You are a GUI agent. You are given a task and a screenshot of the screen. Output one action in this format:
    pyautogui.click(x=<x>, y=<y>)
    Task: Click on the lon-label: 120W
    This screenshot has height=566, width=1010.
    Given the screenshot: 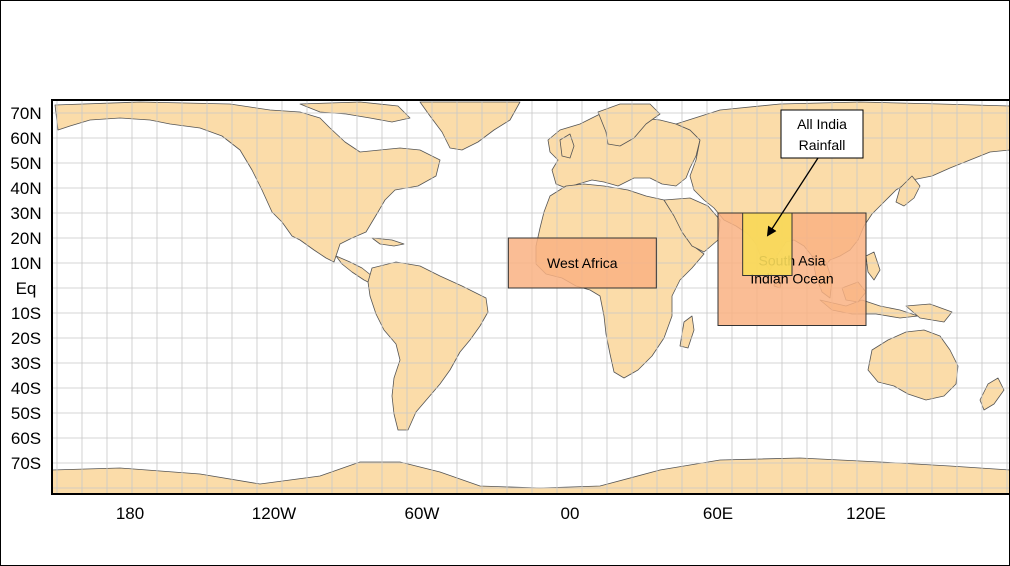 What is the action you would take?
    pyautogui.click(x=274, y=513)
    